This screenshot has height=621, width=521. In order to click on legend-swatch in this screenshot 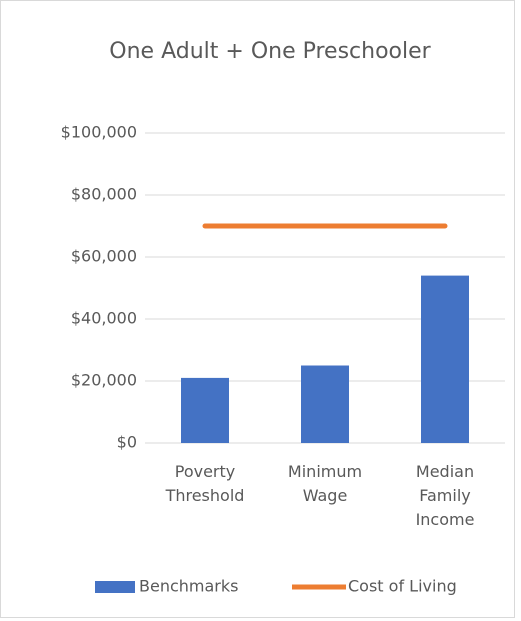, I will do `click(115, 587)`.